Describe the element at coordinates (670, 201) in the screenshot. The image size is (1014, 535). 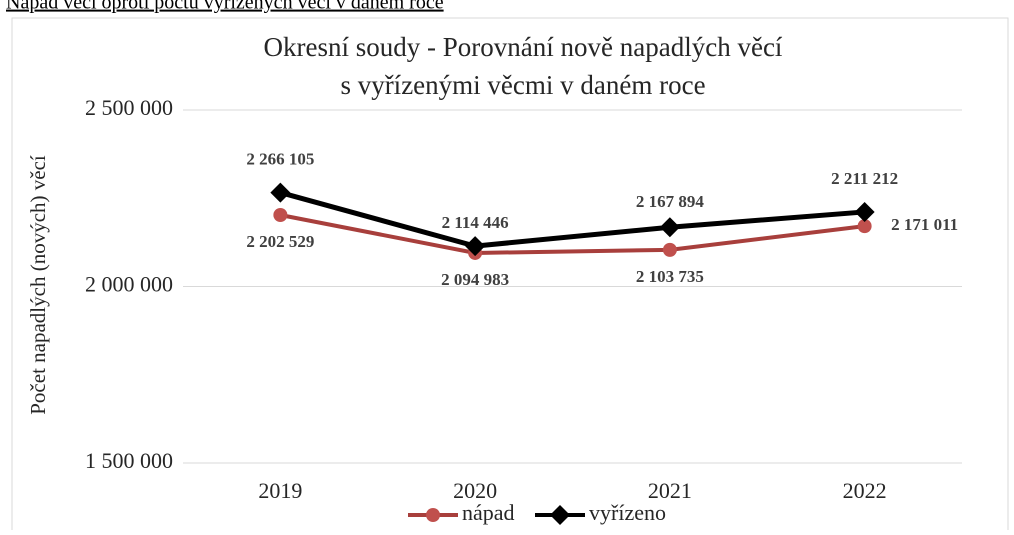
I see `data-label: 2 167 894` at that location.